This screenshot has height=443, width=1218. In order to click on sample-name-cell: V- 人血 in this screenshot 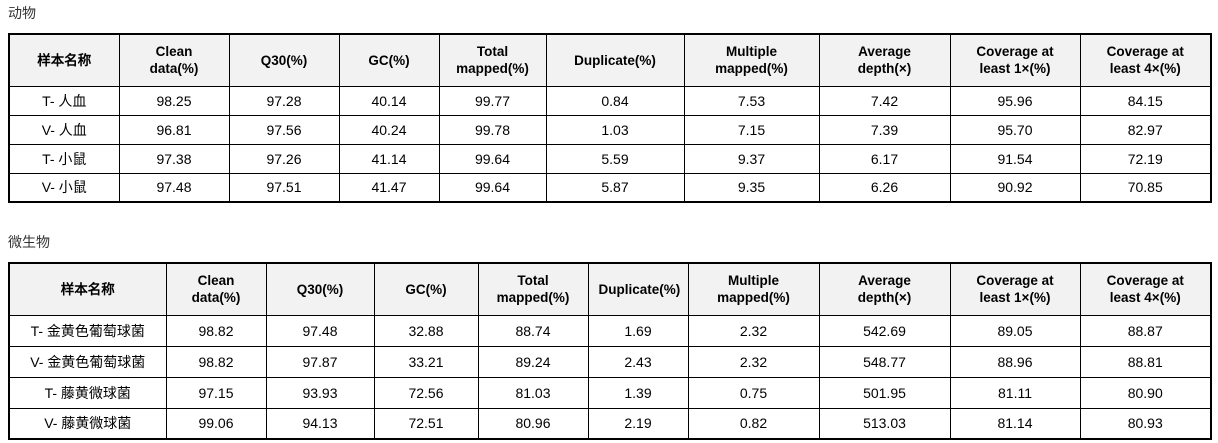, I will do `click(64, 129)`.